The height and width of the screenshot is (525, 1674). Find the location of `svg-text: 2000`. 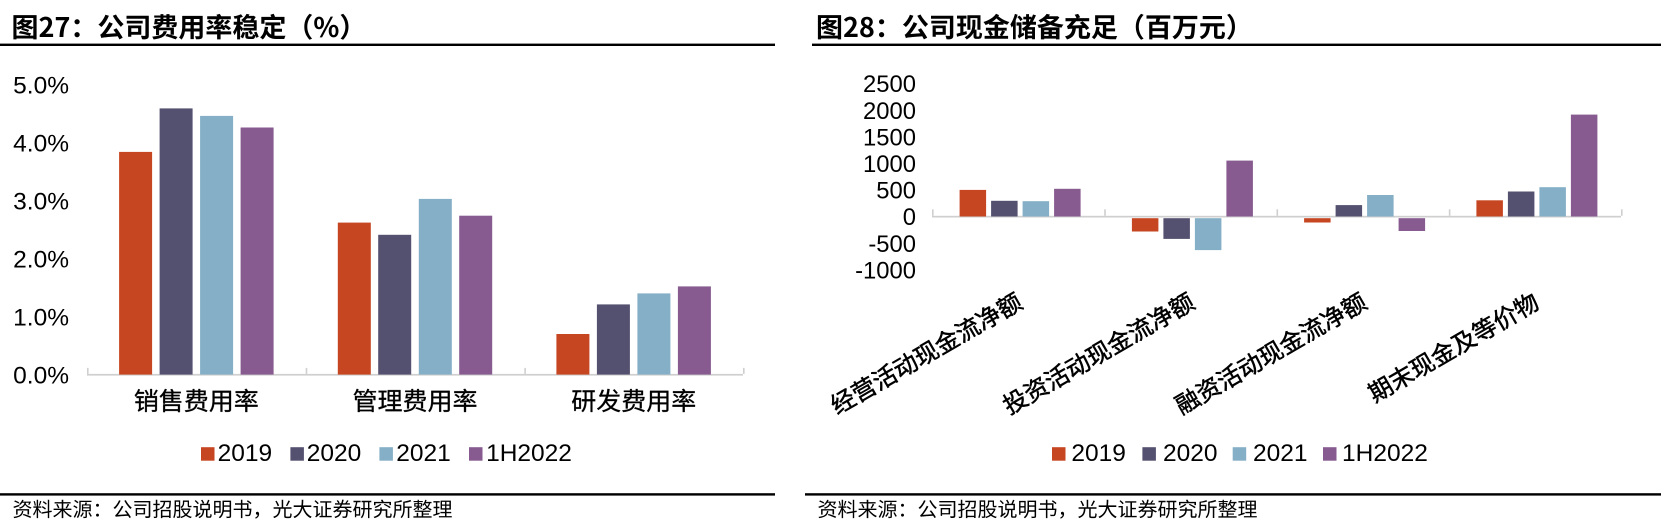

svg-text: 2000 is located at coordinates (889, 111).